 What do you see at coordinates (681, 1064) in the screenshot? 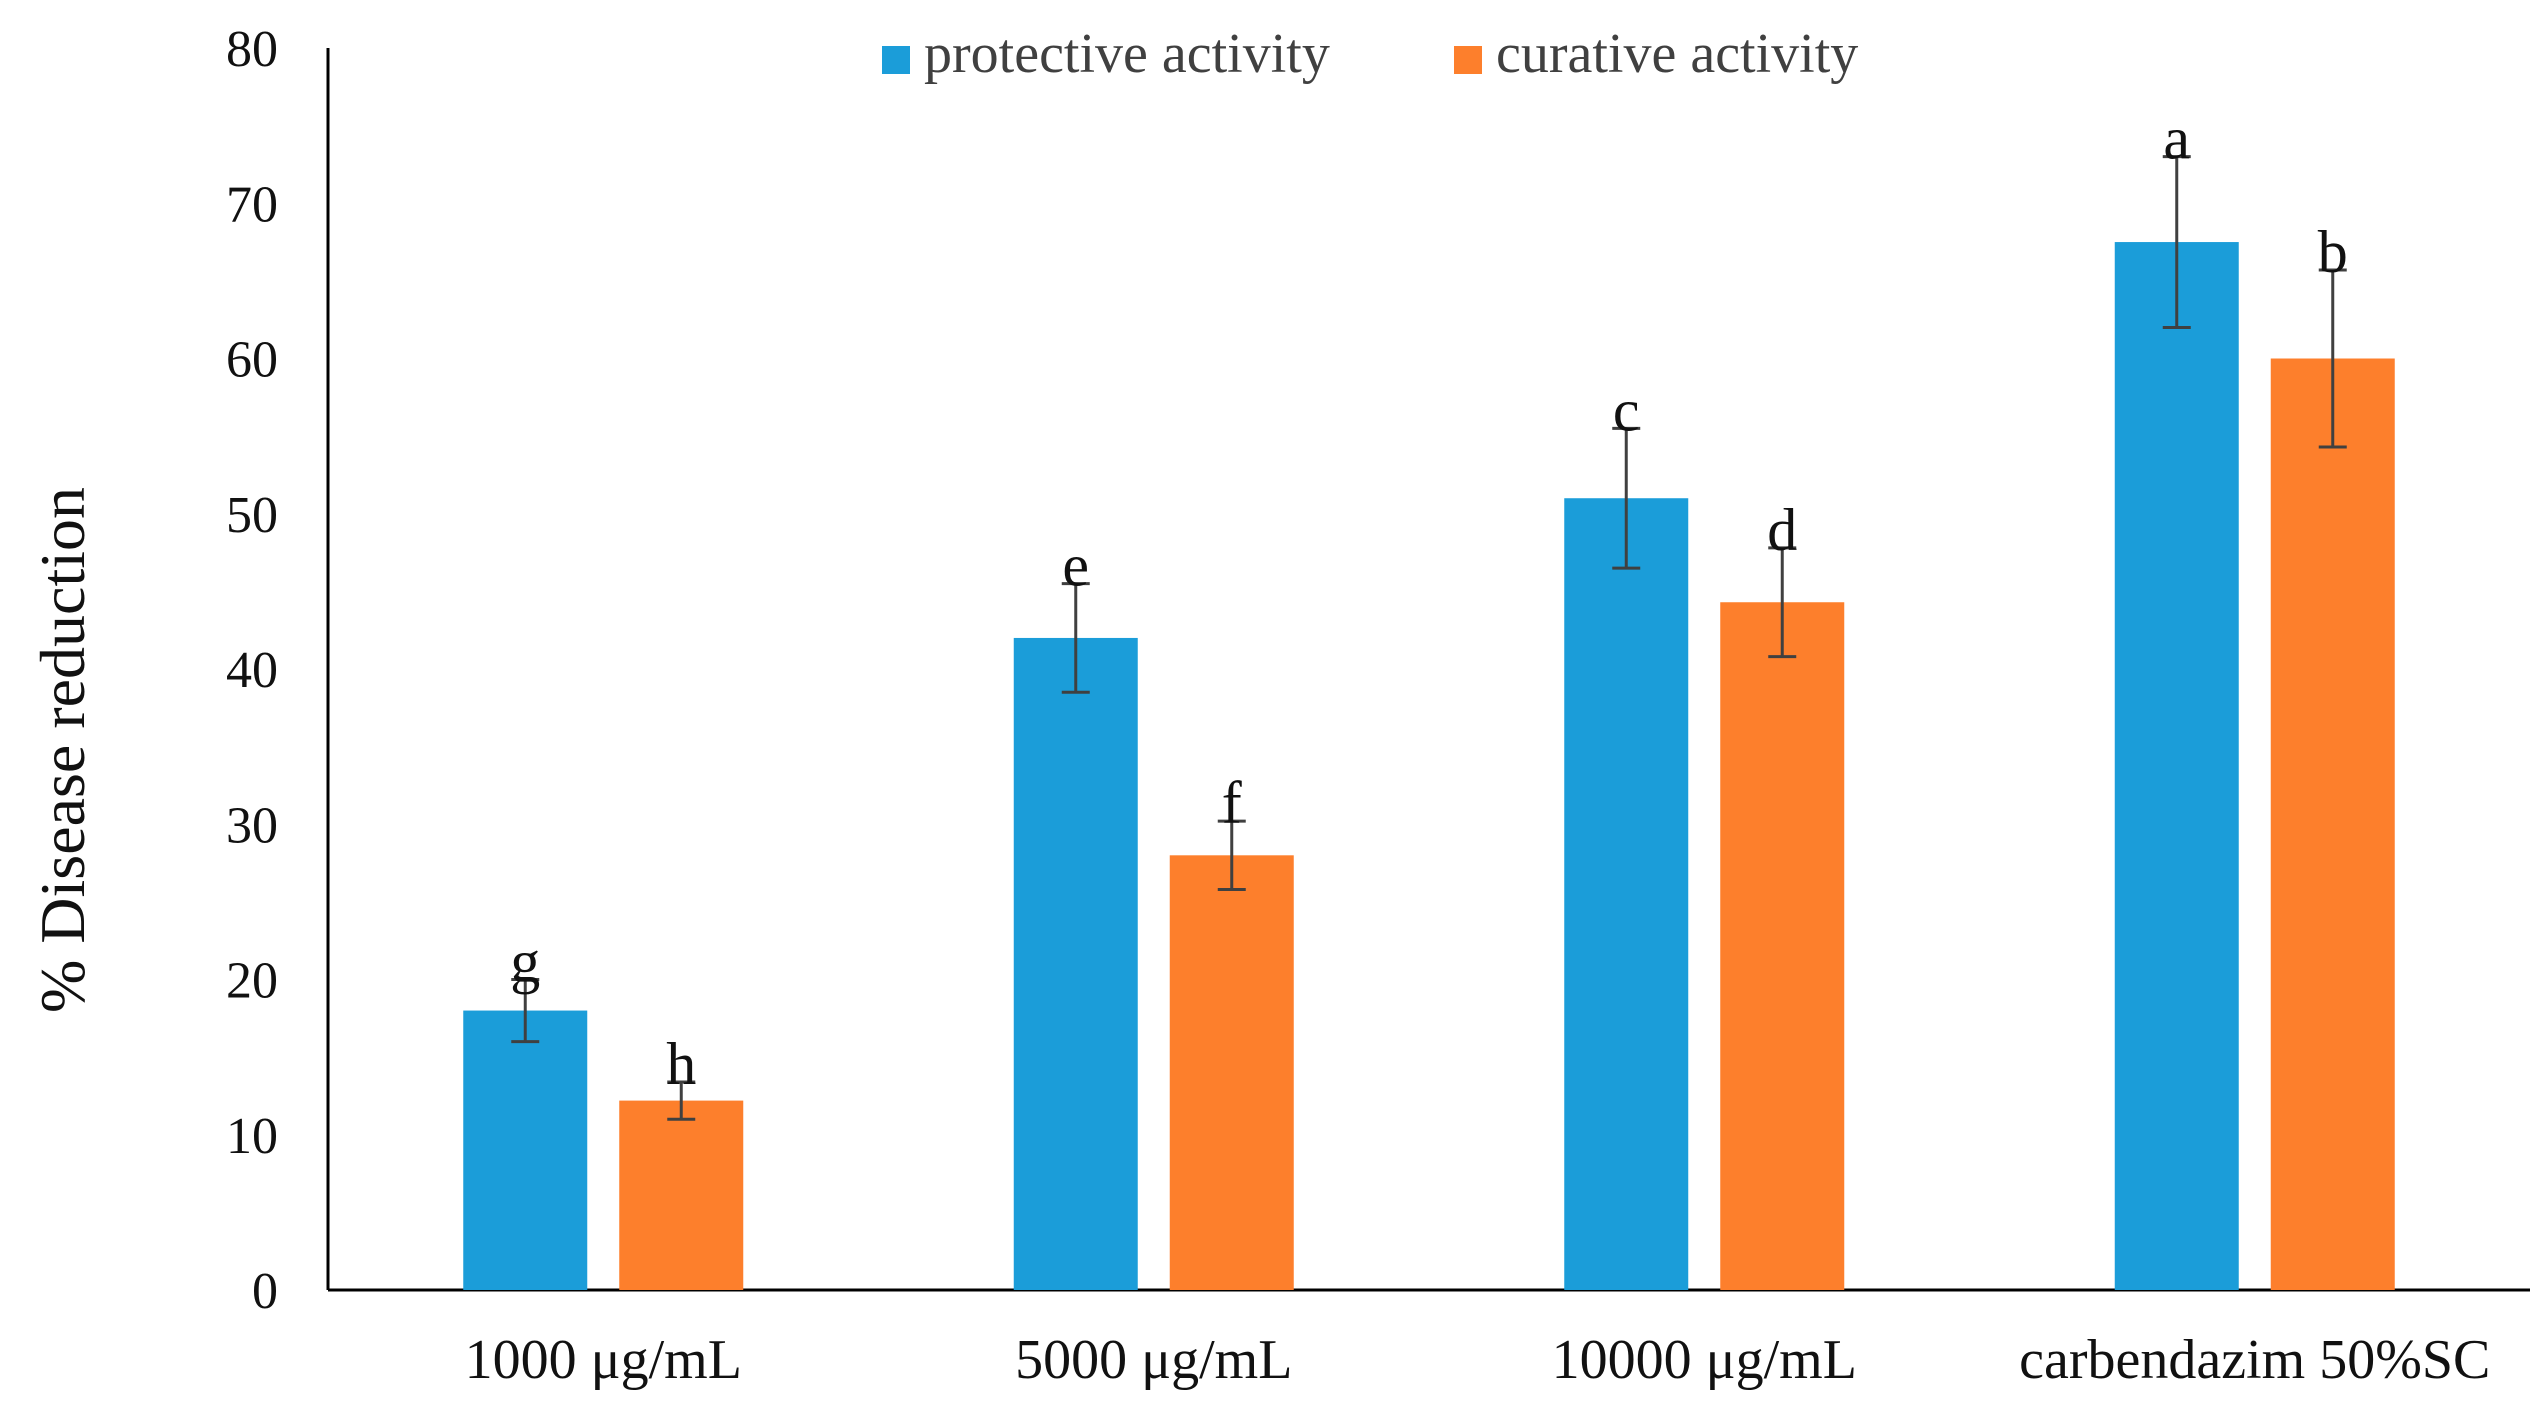
I see `significance-label: h` at bounding box center [681, 1064].